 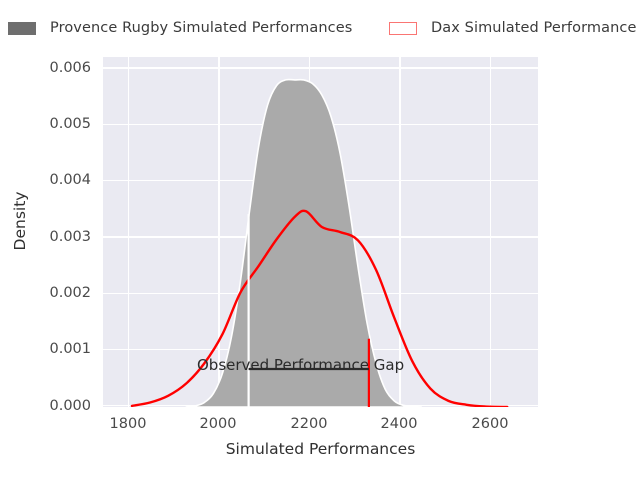 I want to click on ytick-0.002: 0.002, so click(x=70, y=293).